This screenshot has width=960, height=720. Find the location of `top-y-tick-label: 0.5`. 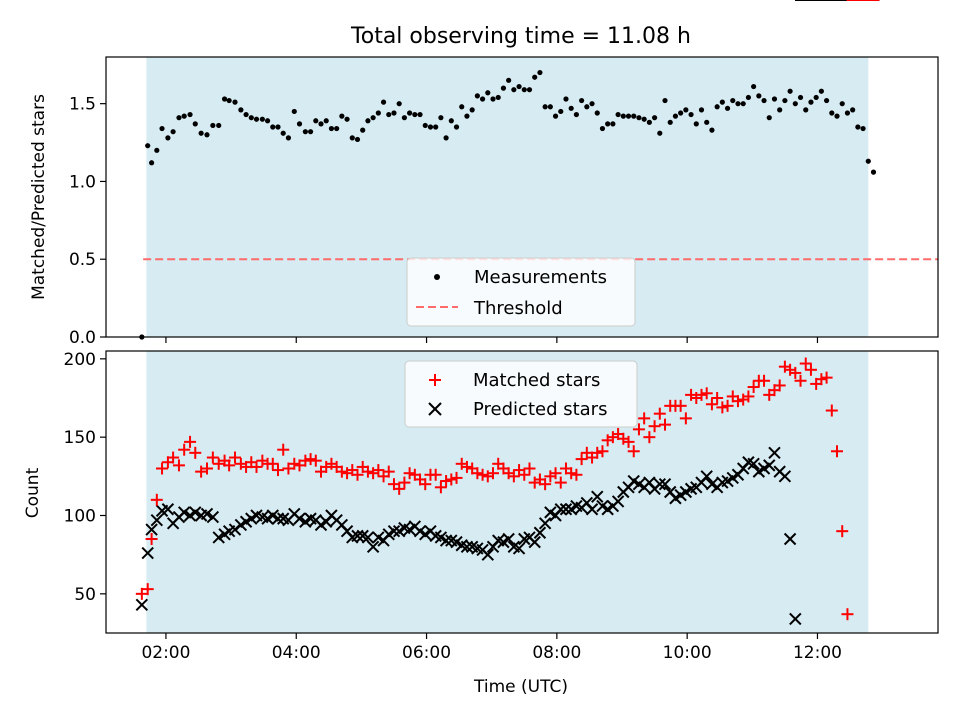

top-y-tick-label: 0.5 is located at coordinates (82, 260).